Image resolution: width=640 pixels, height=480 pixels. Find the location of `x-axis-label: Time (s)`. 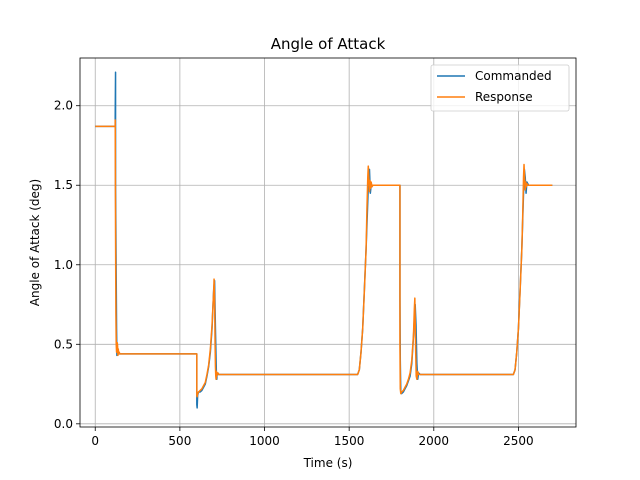

x-axis-label: Time (s) is located at coordinates (328, 463).